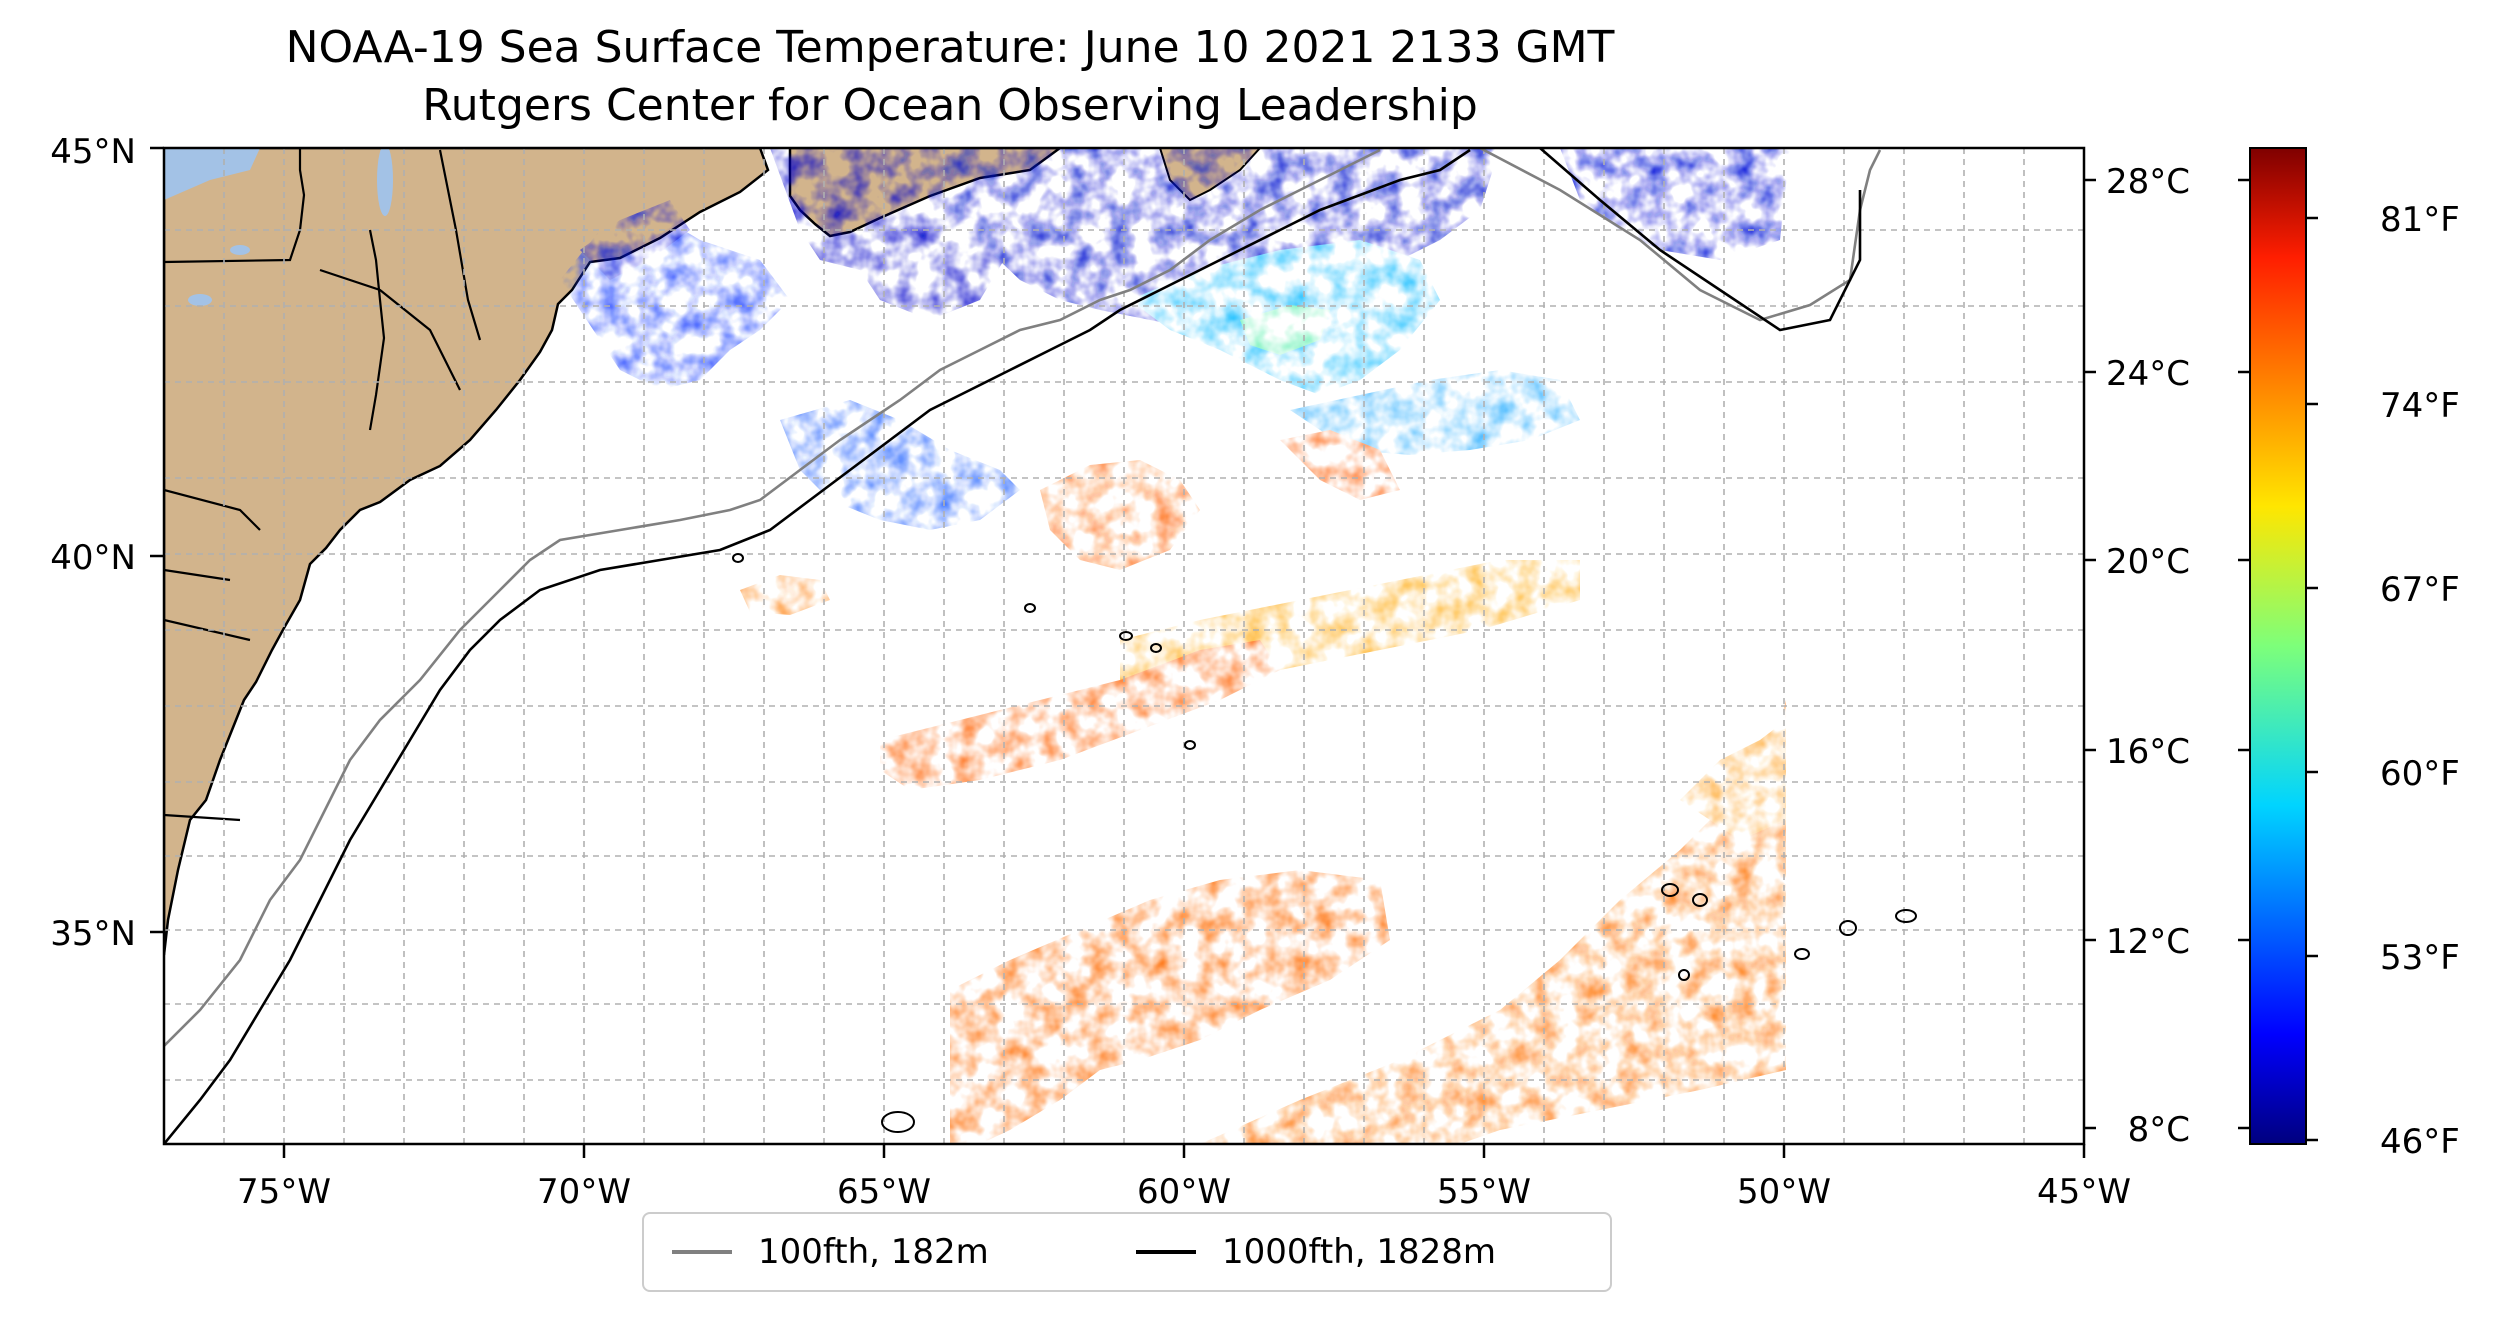  I want to click on sst-green-tongue, so click(1285, 330).